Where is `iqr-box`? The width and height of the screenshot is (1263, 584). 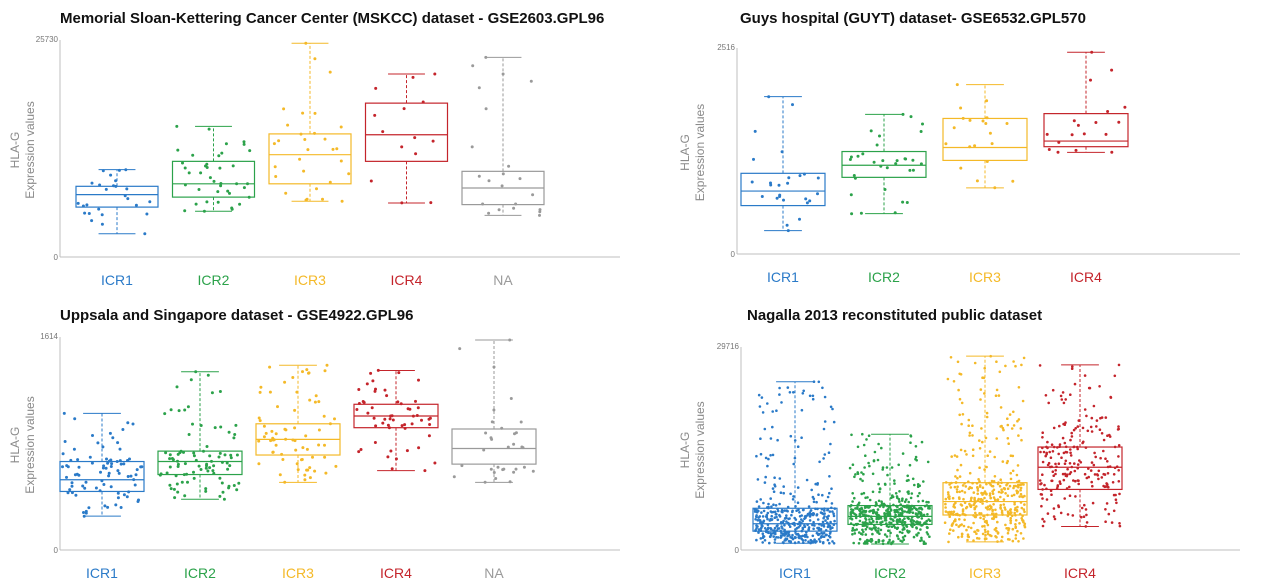 iqr-box is located at coordinates (985, 139).